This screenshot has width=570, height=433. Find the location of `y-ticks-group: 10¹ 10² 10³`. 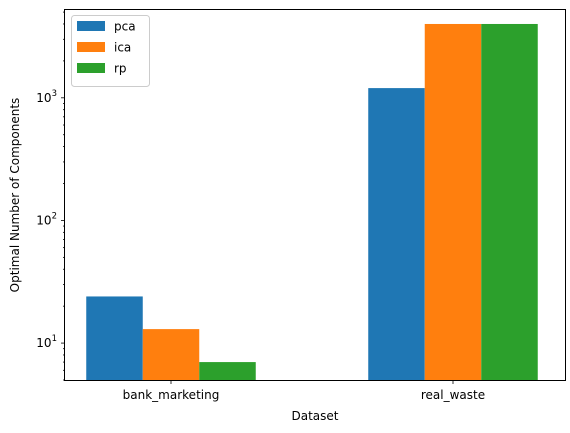

y-ticks-group: 10¹ 10² 10³ is located at coordinates (50, 196).